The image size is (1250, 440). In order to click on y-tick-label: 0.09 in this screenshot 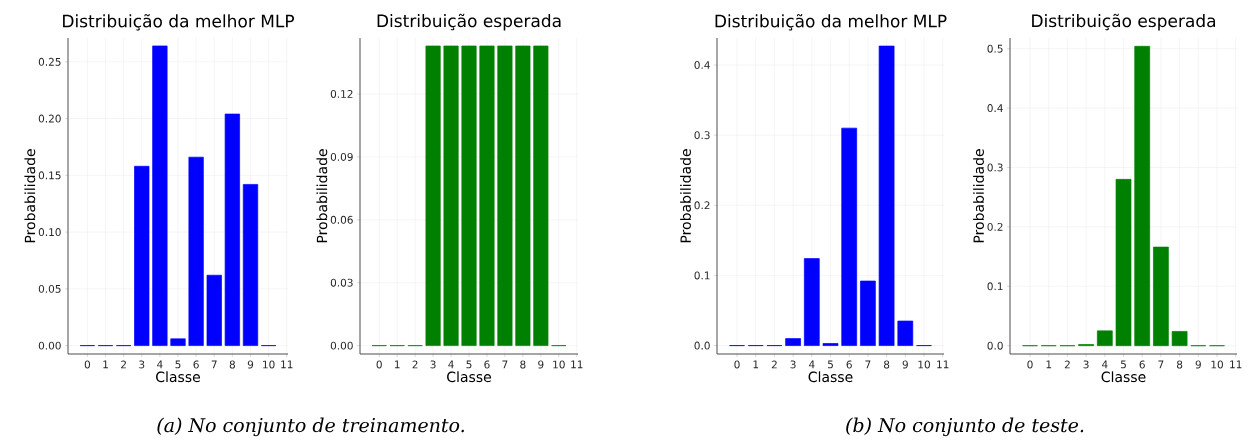, I will do `click(341, 156)`.